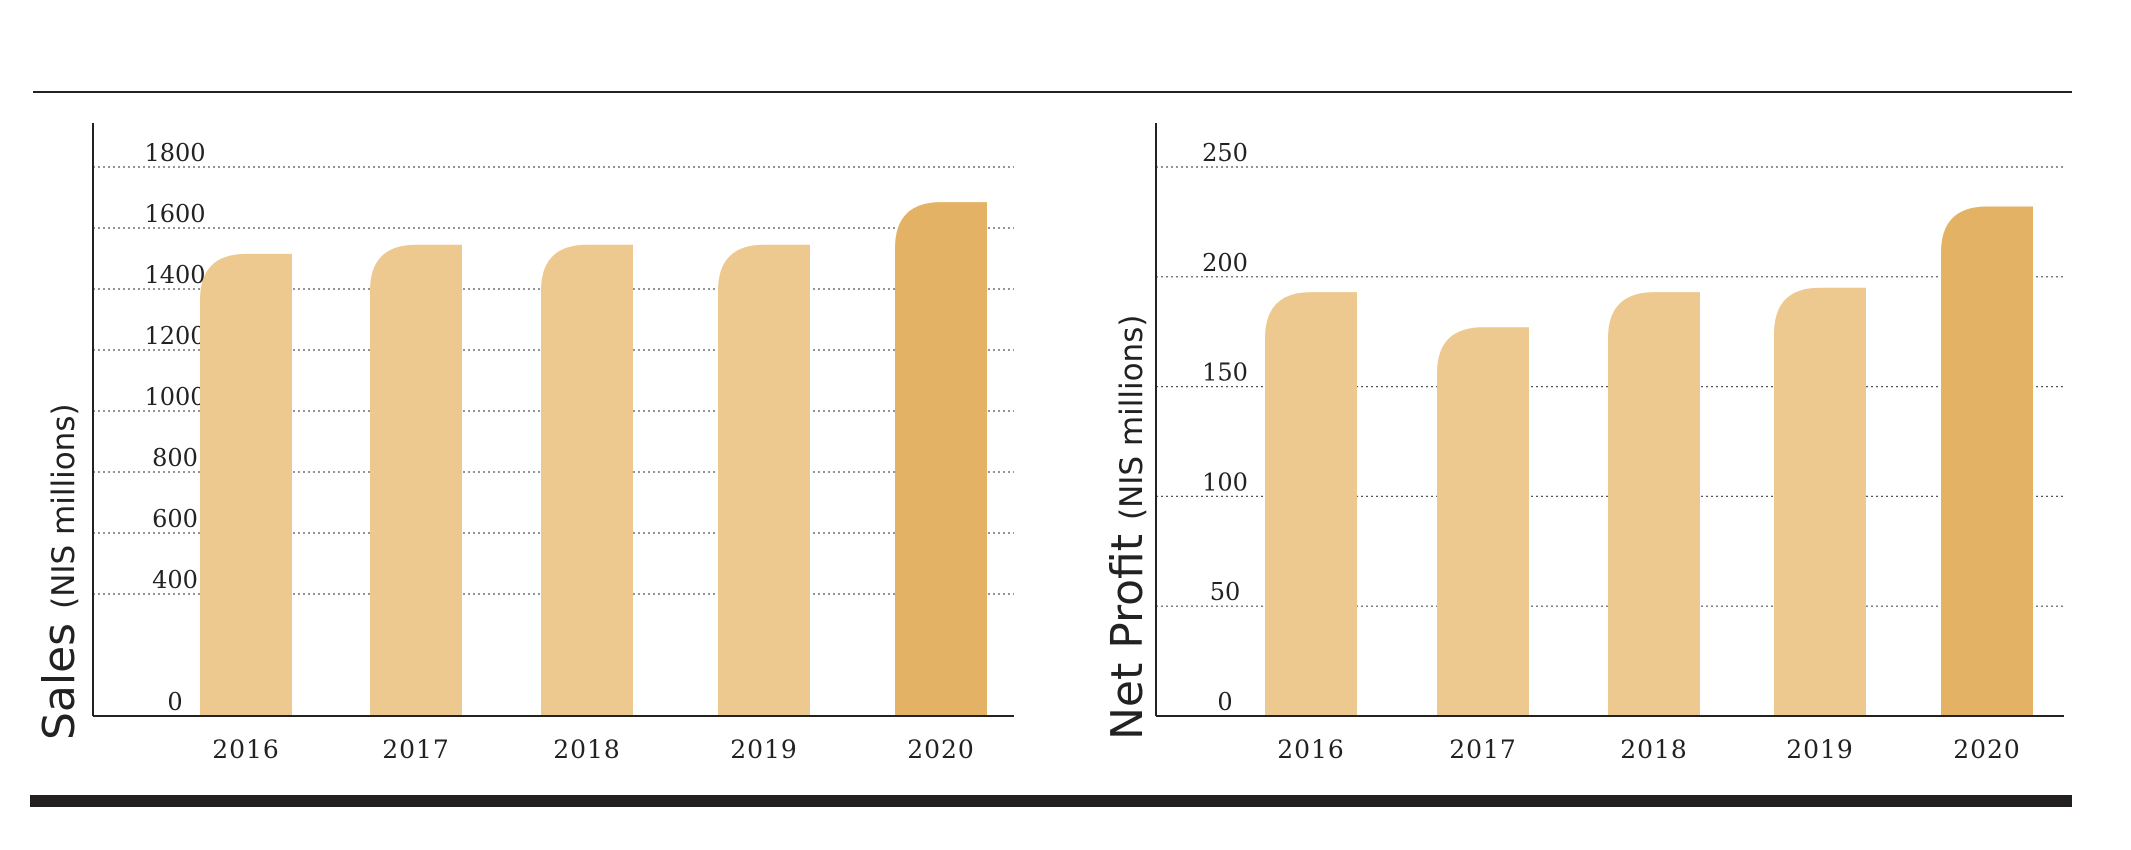 This screenshot has width=2131, height=850. I want to click on y-tick-label: 100, so click(1225, 482).